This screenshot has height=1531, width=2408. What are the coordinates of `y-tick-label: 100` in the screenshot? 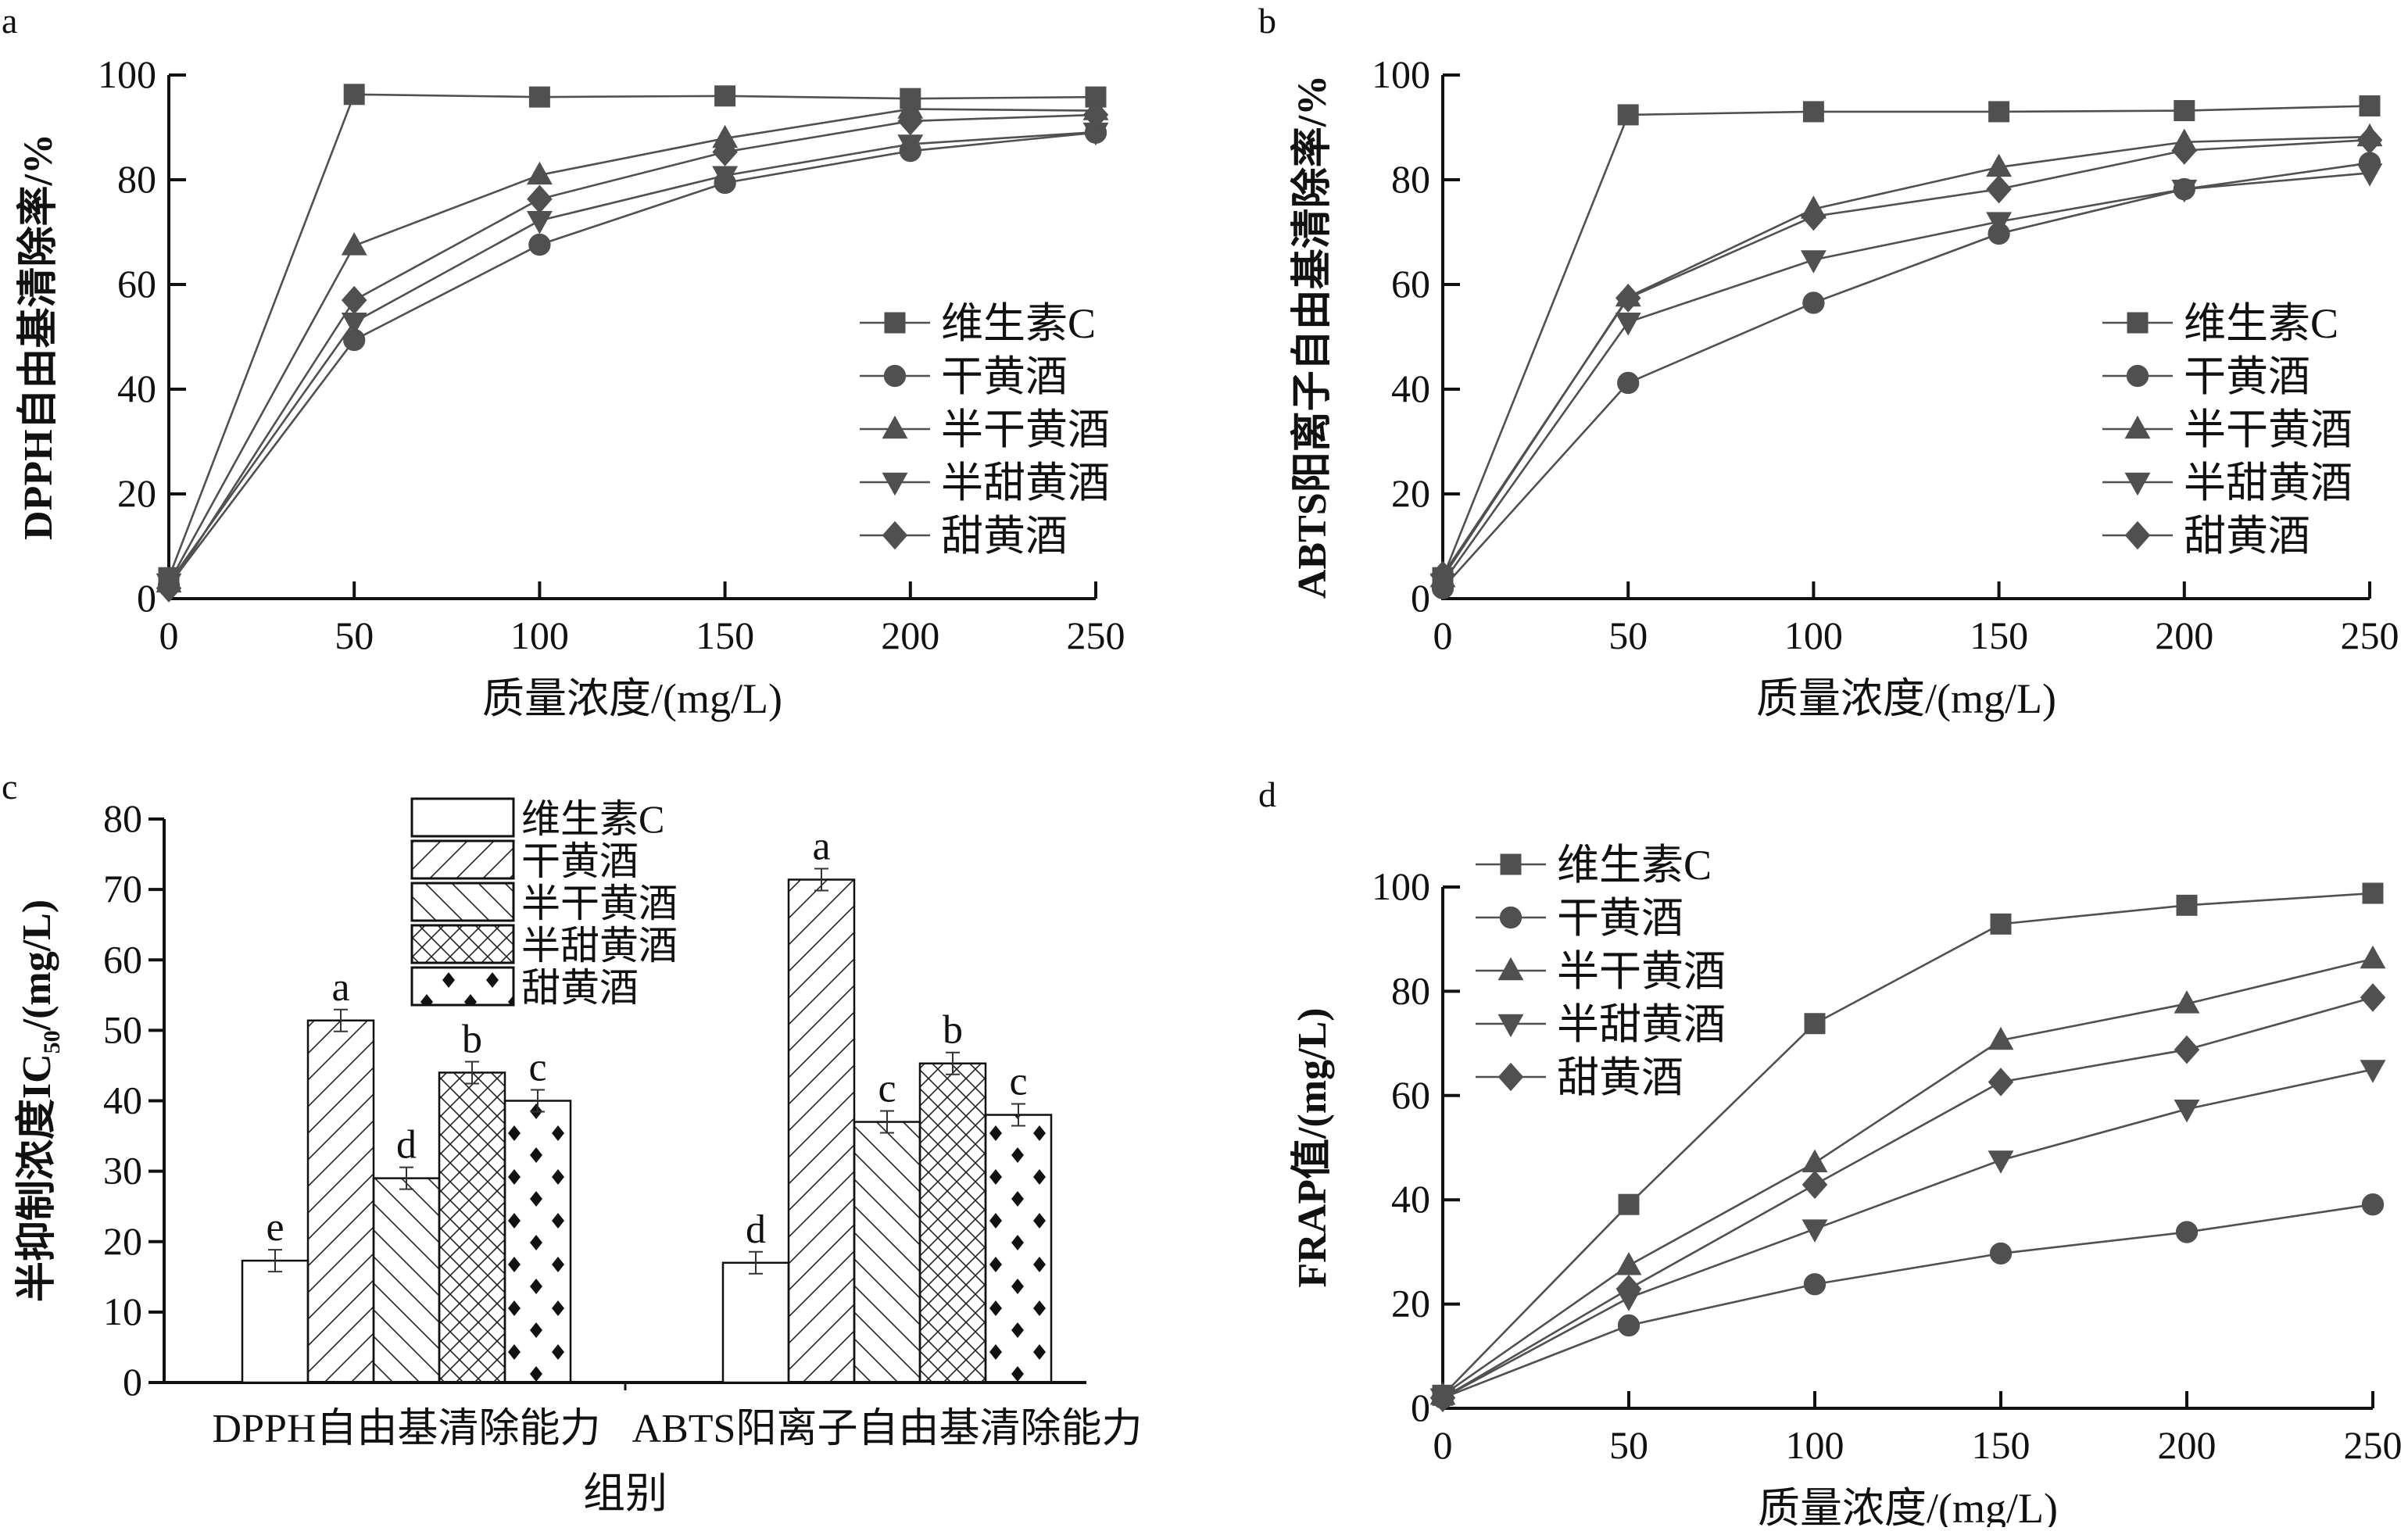 It's located at (1401, 74).